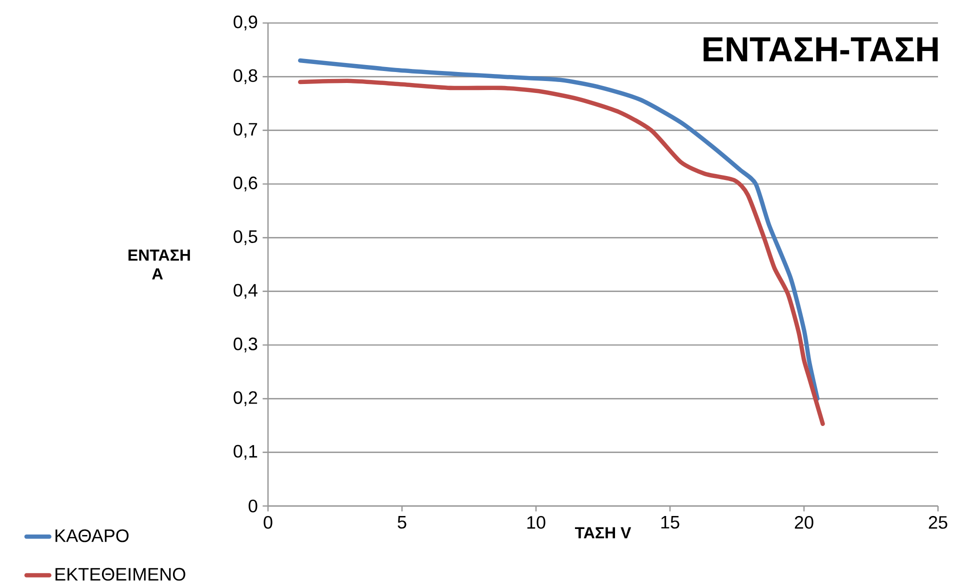 This screenshot has height=588, width=966. I want to click on x-axis-title: ΤΑΣΗ V, so click(603, 532).